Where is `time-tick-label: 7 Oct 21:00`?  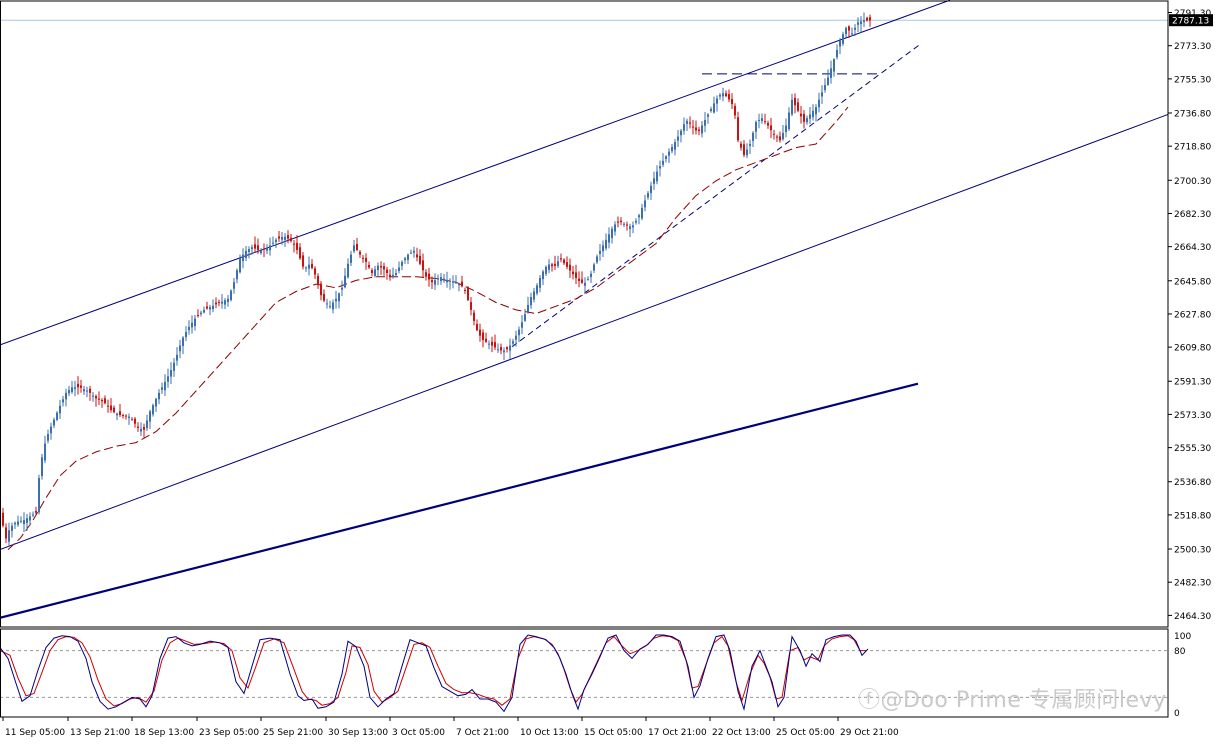 time-tick-label: 7 Oct 21:00 is located at coordinates (482, 733).